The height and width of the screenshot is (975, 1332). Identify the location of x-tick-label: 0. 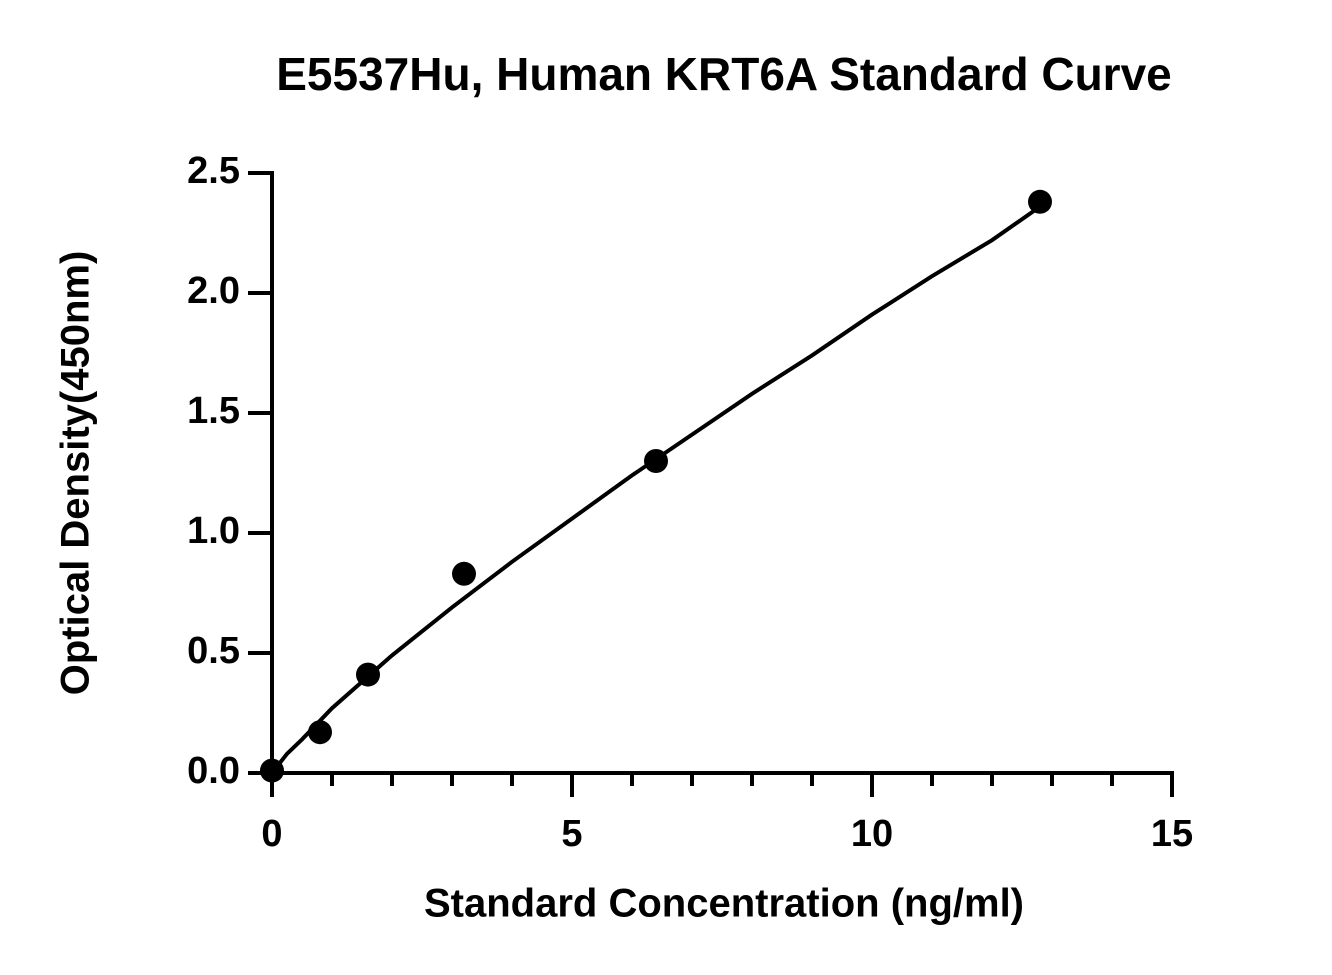
(271, 834).